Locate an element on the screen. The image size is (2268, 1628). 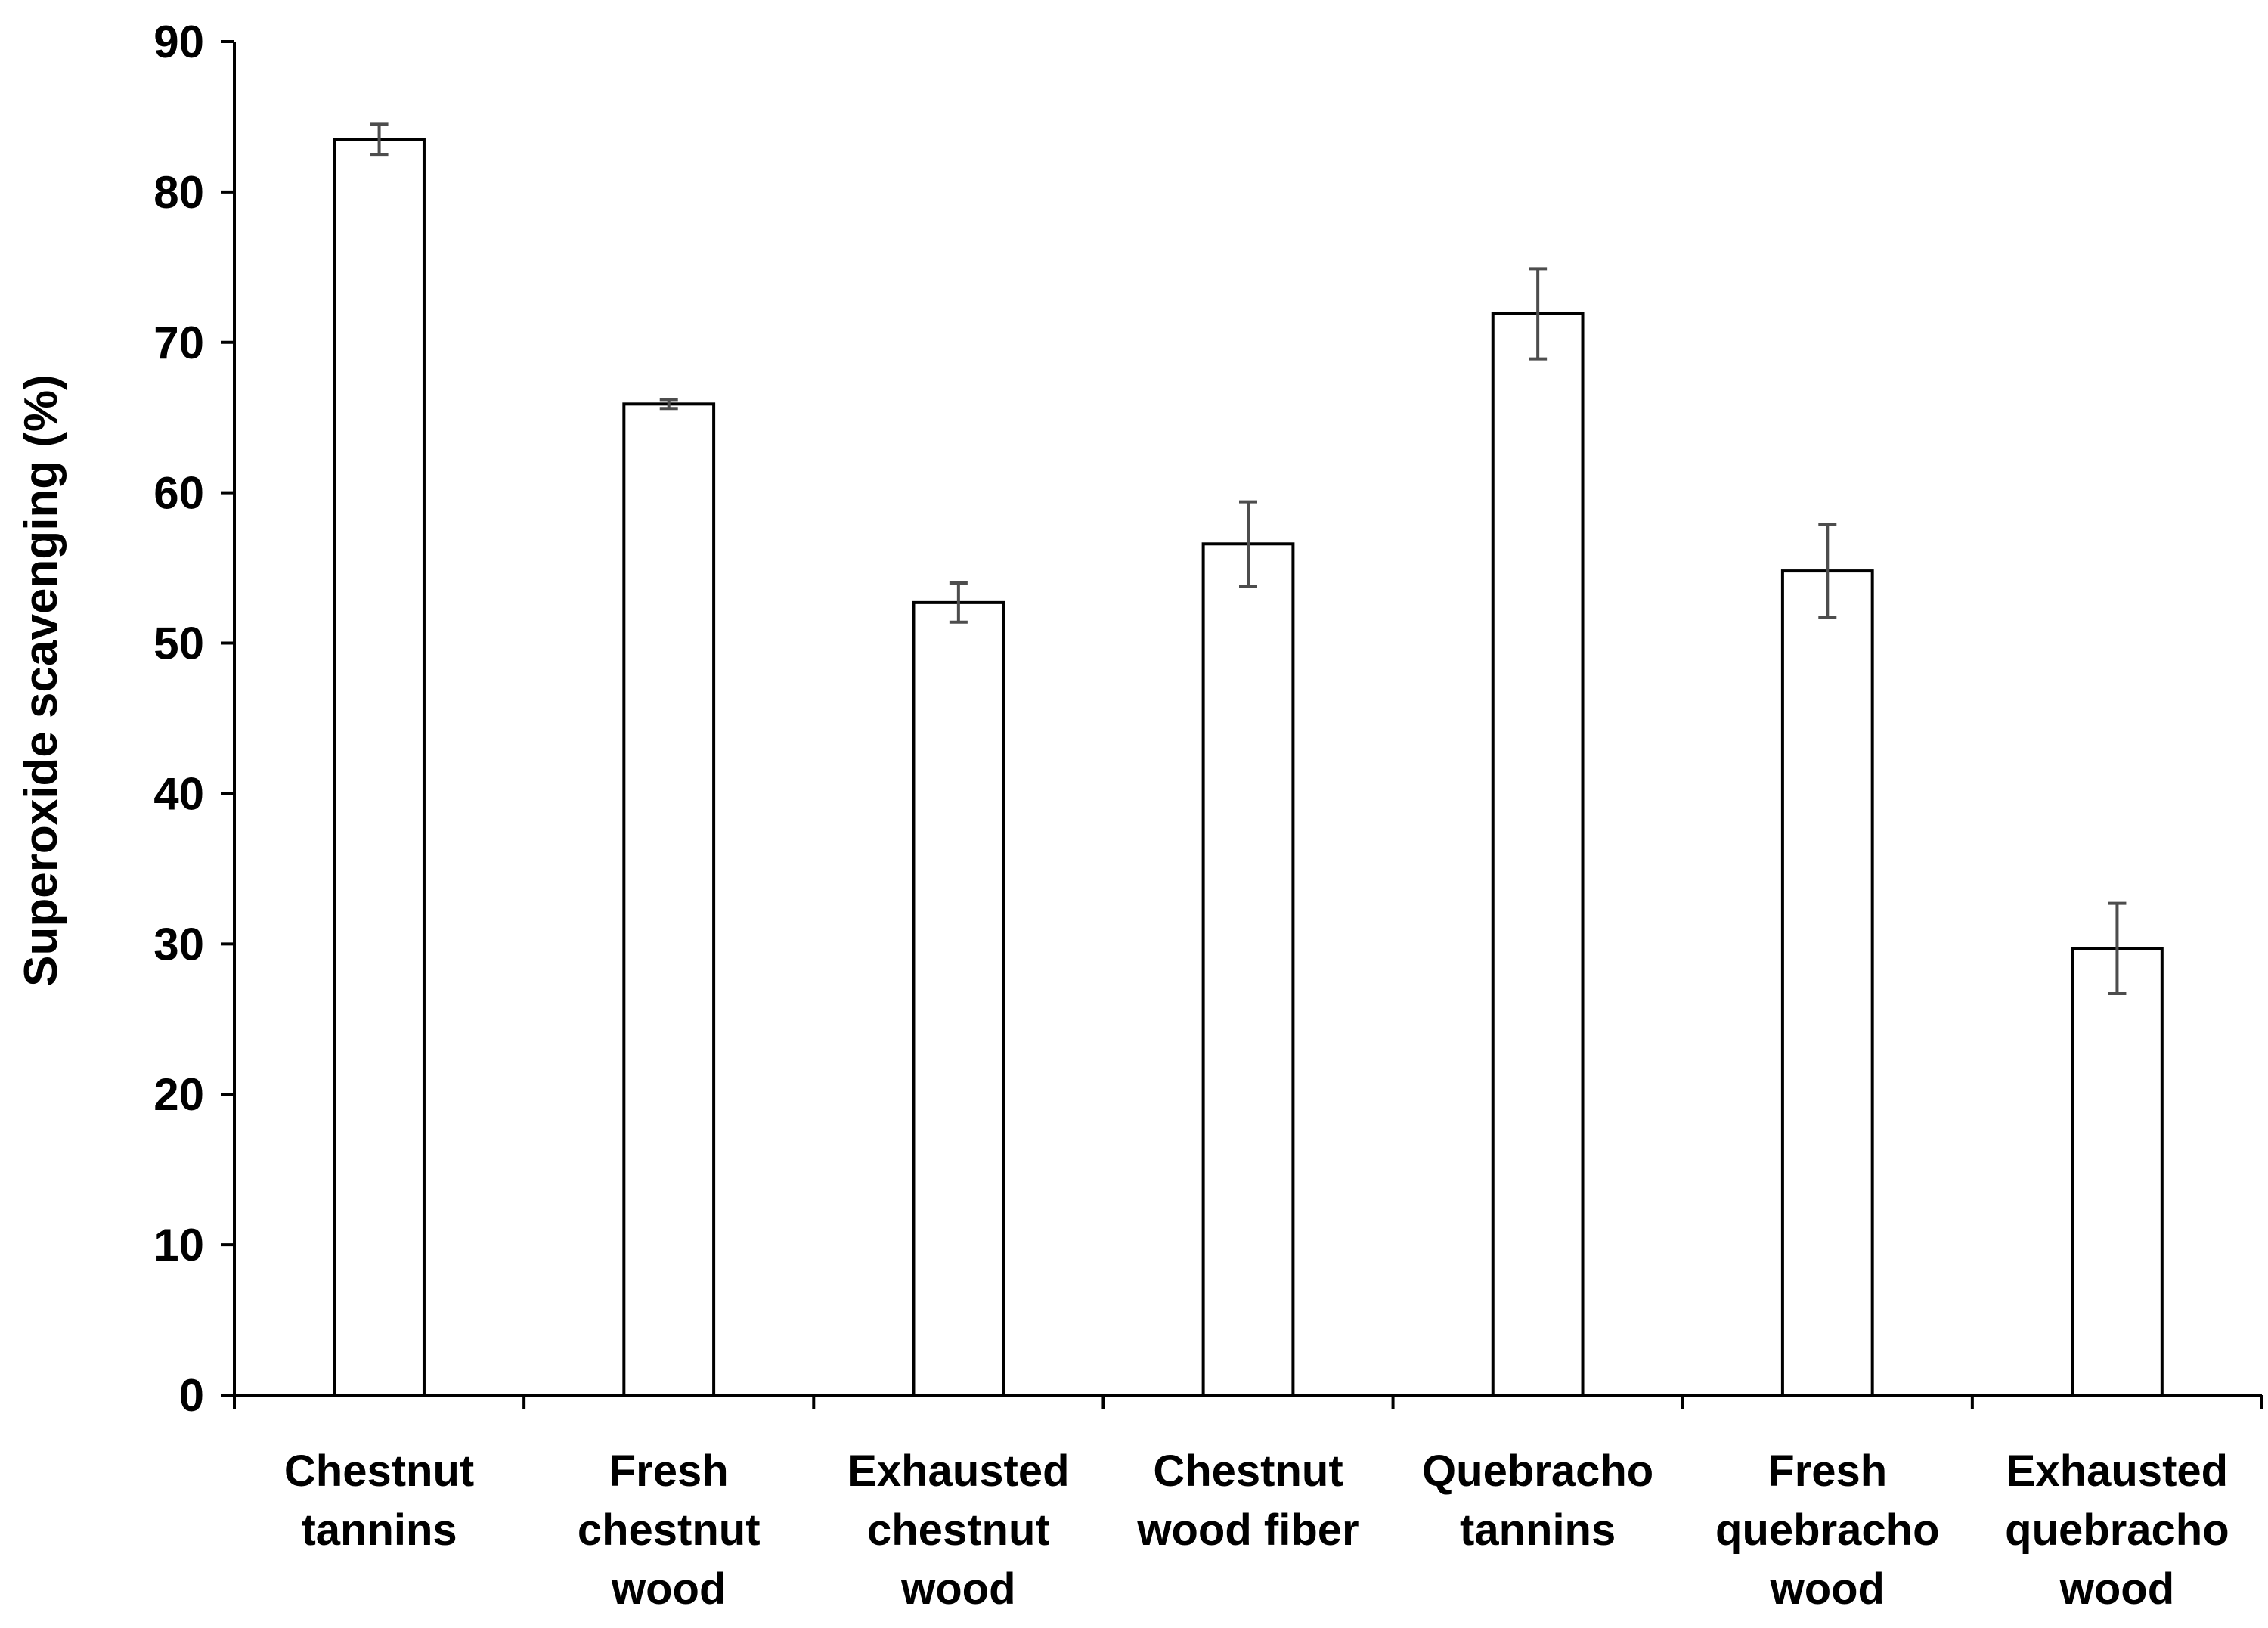
y-tick-label-5: 50 is located at coordinates (178, 644).